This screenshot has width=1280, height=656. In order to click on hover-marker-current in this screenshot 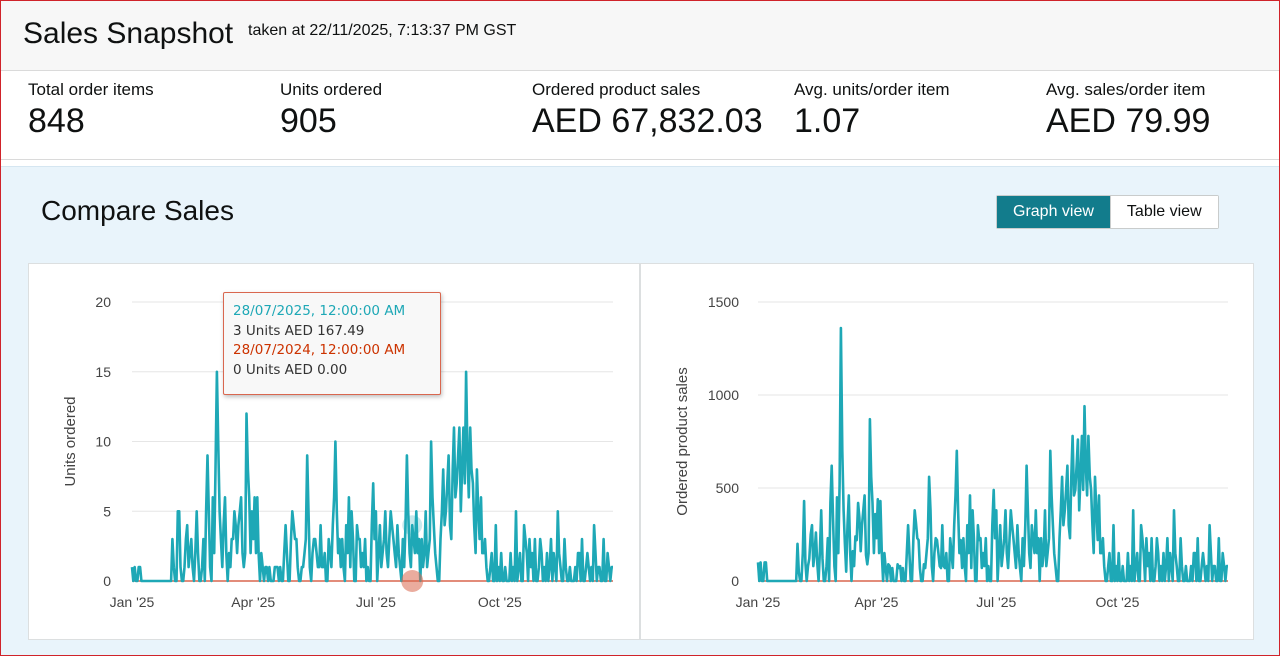, I will do `click(412, 525)`.